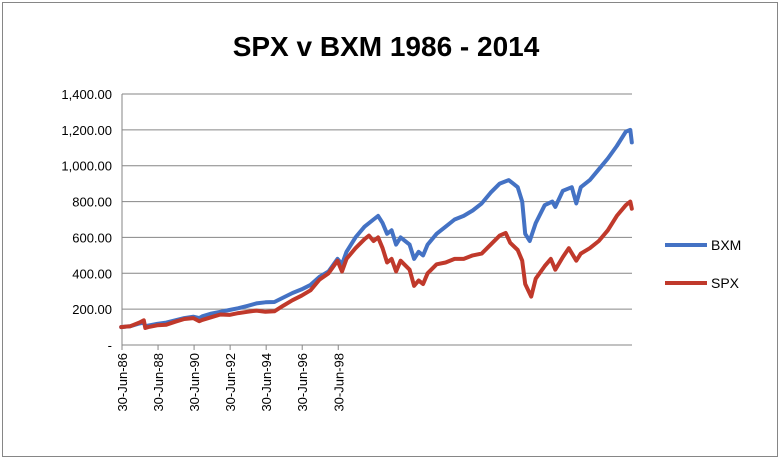 Image resolution: width=782 pixels, height=460 pixels. Describe the element at coordinates (230, 382) in the screenshot. I see `x-tick-label: 30-Jun-92` at that location.